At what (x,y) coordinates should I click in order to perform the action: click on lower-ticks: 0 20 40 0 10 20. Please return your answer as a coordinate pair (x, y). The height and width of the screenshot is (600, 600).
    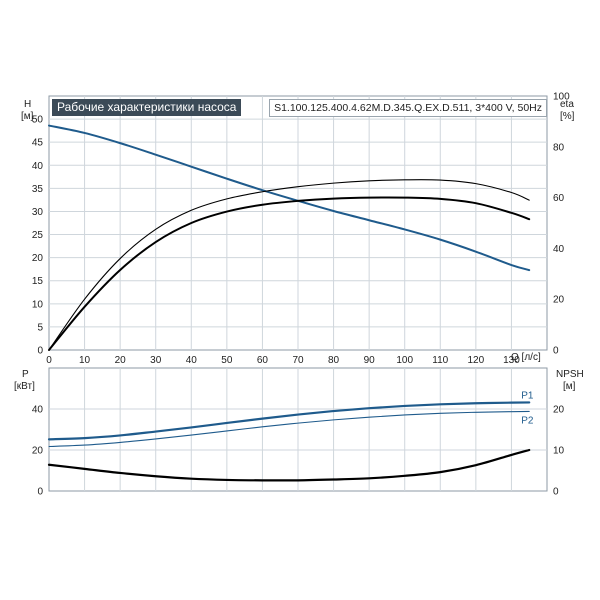
    Looking at the image, I should click on (298, 451).